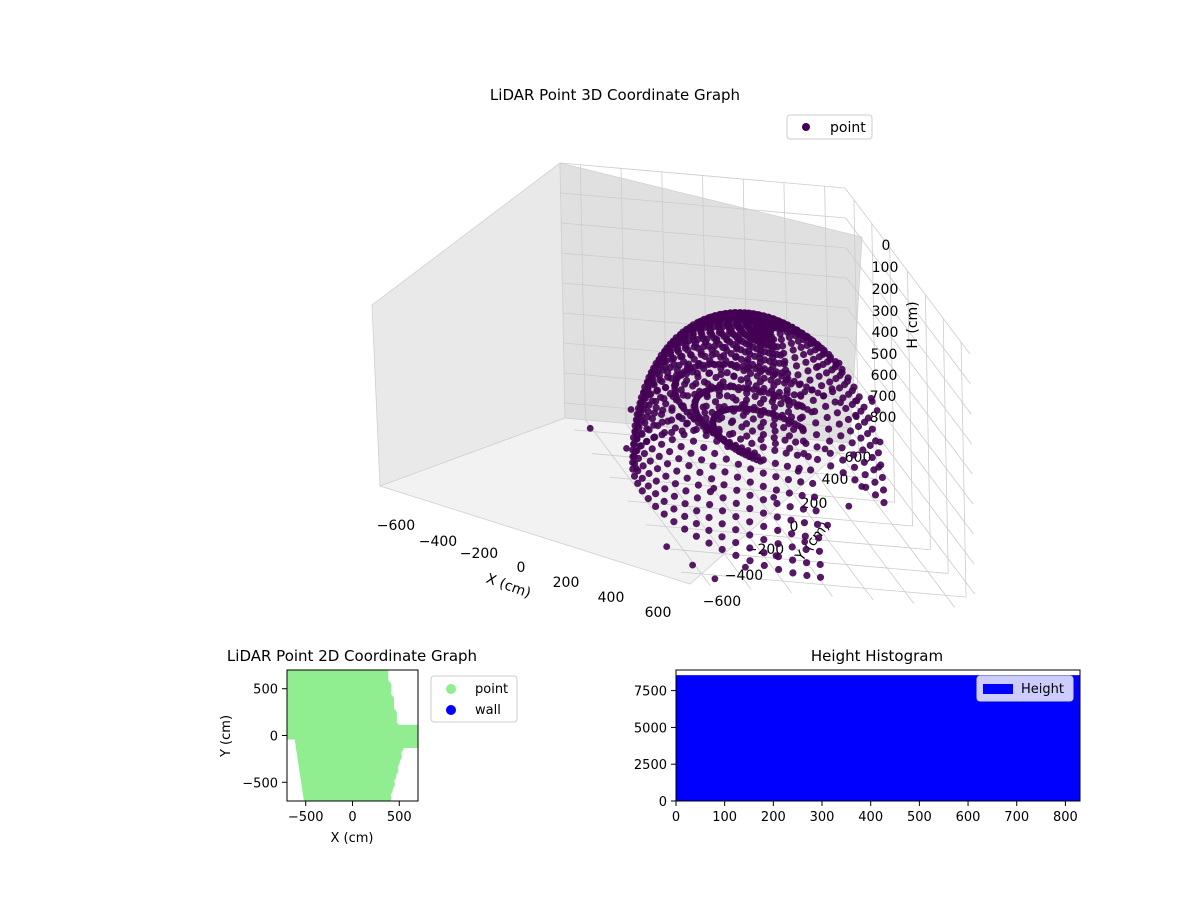  Describe the element at coordinates (352, 735) in the screenshot. I see `series-2d-point` at that location.